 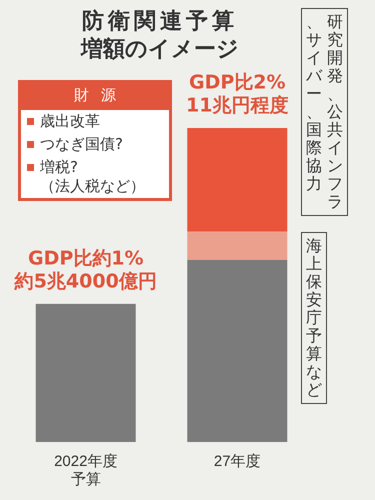 What do you see at coordinates (160, 36) in the screenshot?
I see `chart-title: 防衛関連予算増額のイメージ` at bounding box center [160, 36].